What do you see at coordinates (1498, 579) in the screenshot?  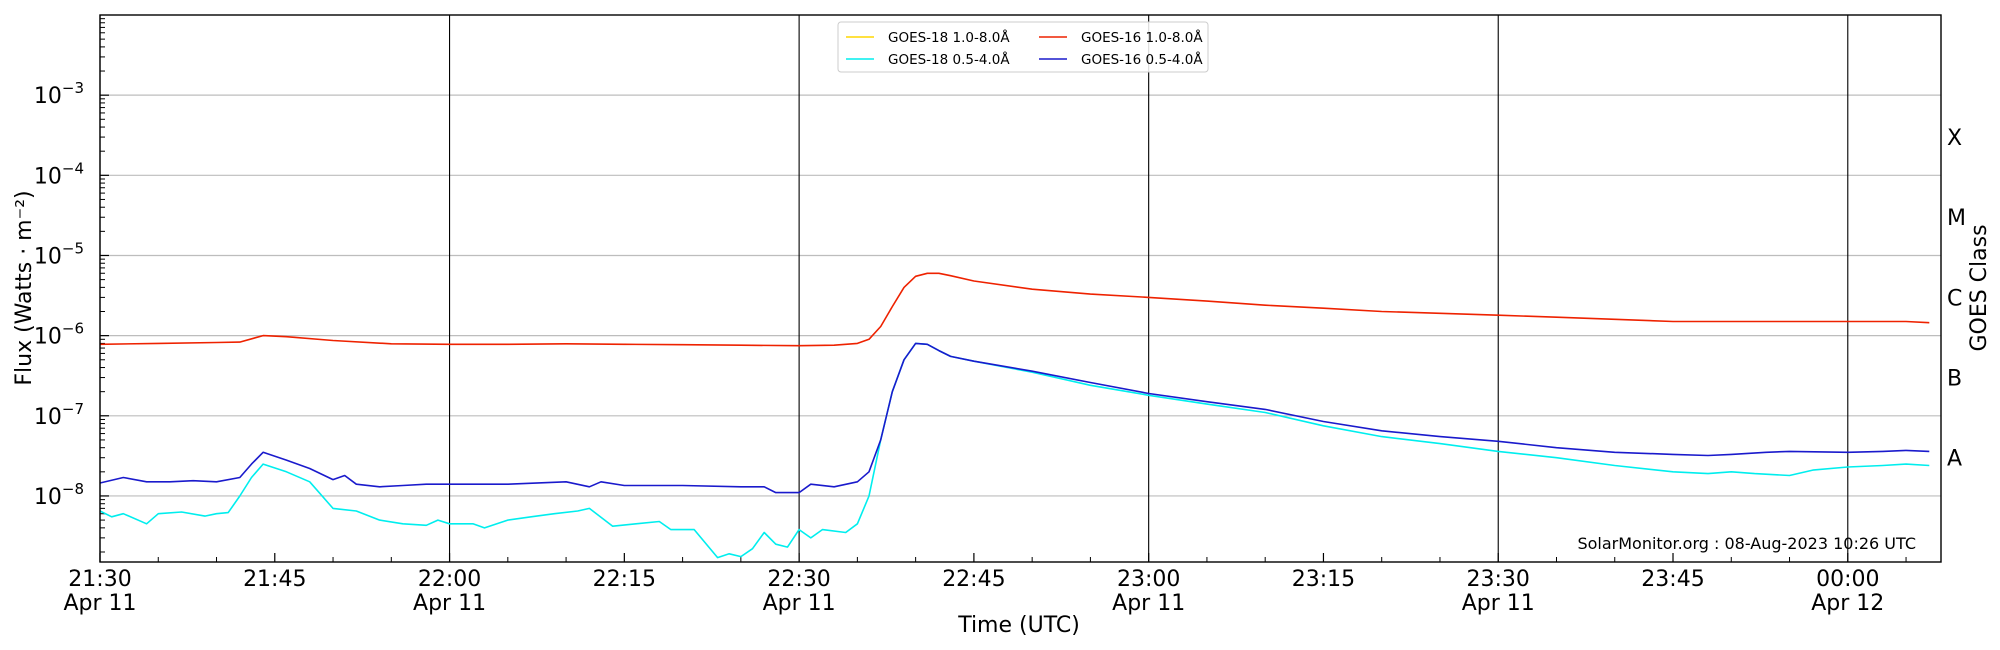 I see `x-tick-label-time: 23:30` at bounding box center [1498, 579].